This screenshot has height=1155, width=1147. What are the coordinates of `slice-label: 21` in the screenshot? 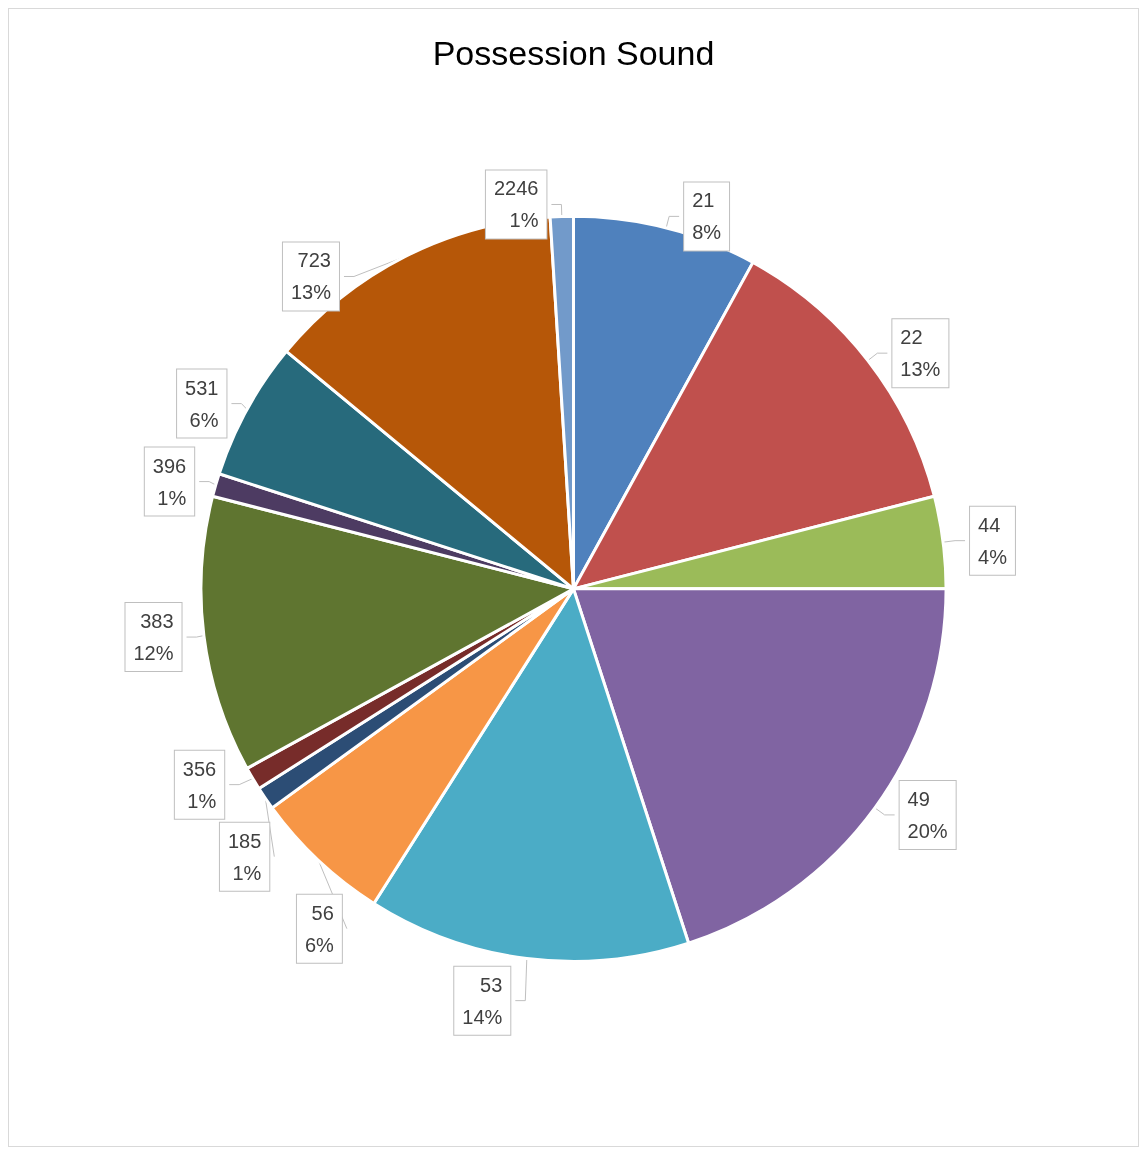 It's located at (703, 200).